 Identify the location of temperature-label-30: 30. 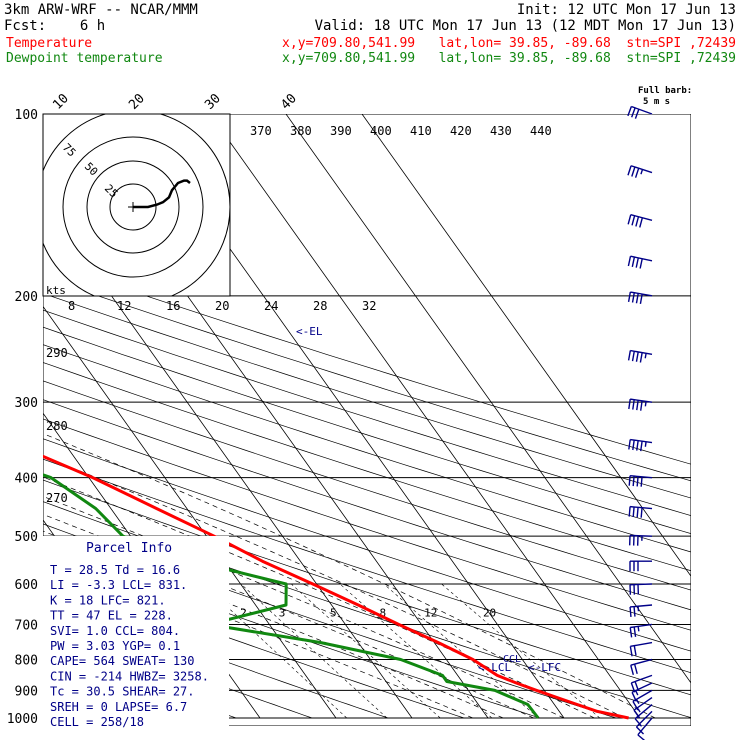
(213, 102).